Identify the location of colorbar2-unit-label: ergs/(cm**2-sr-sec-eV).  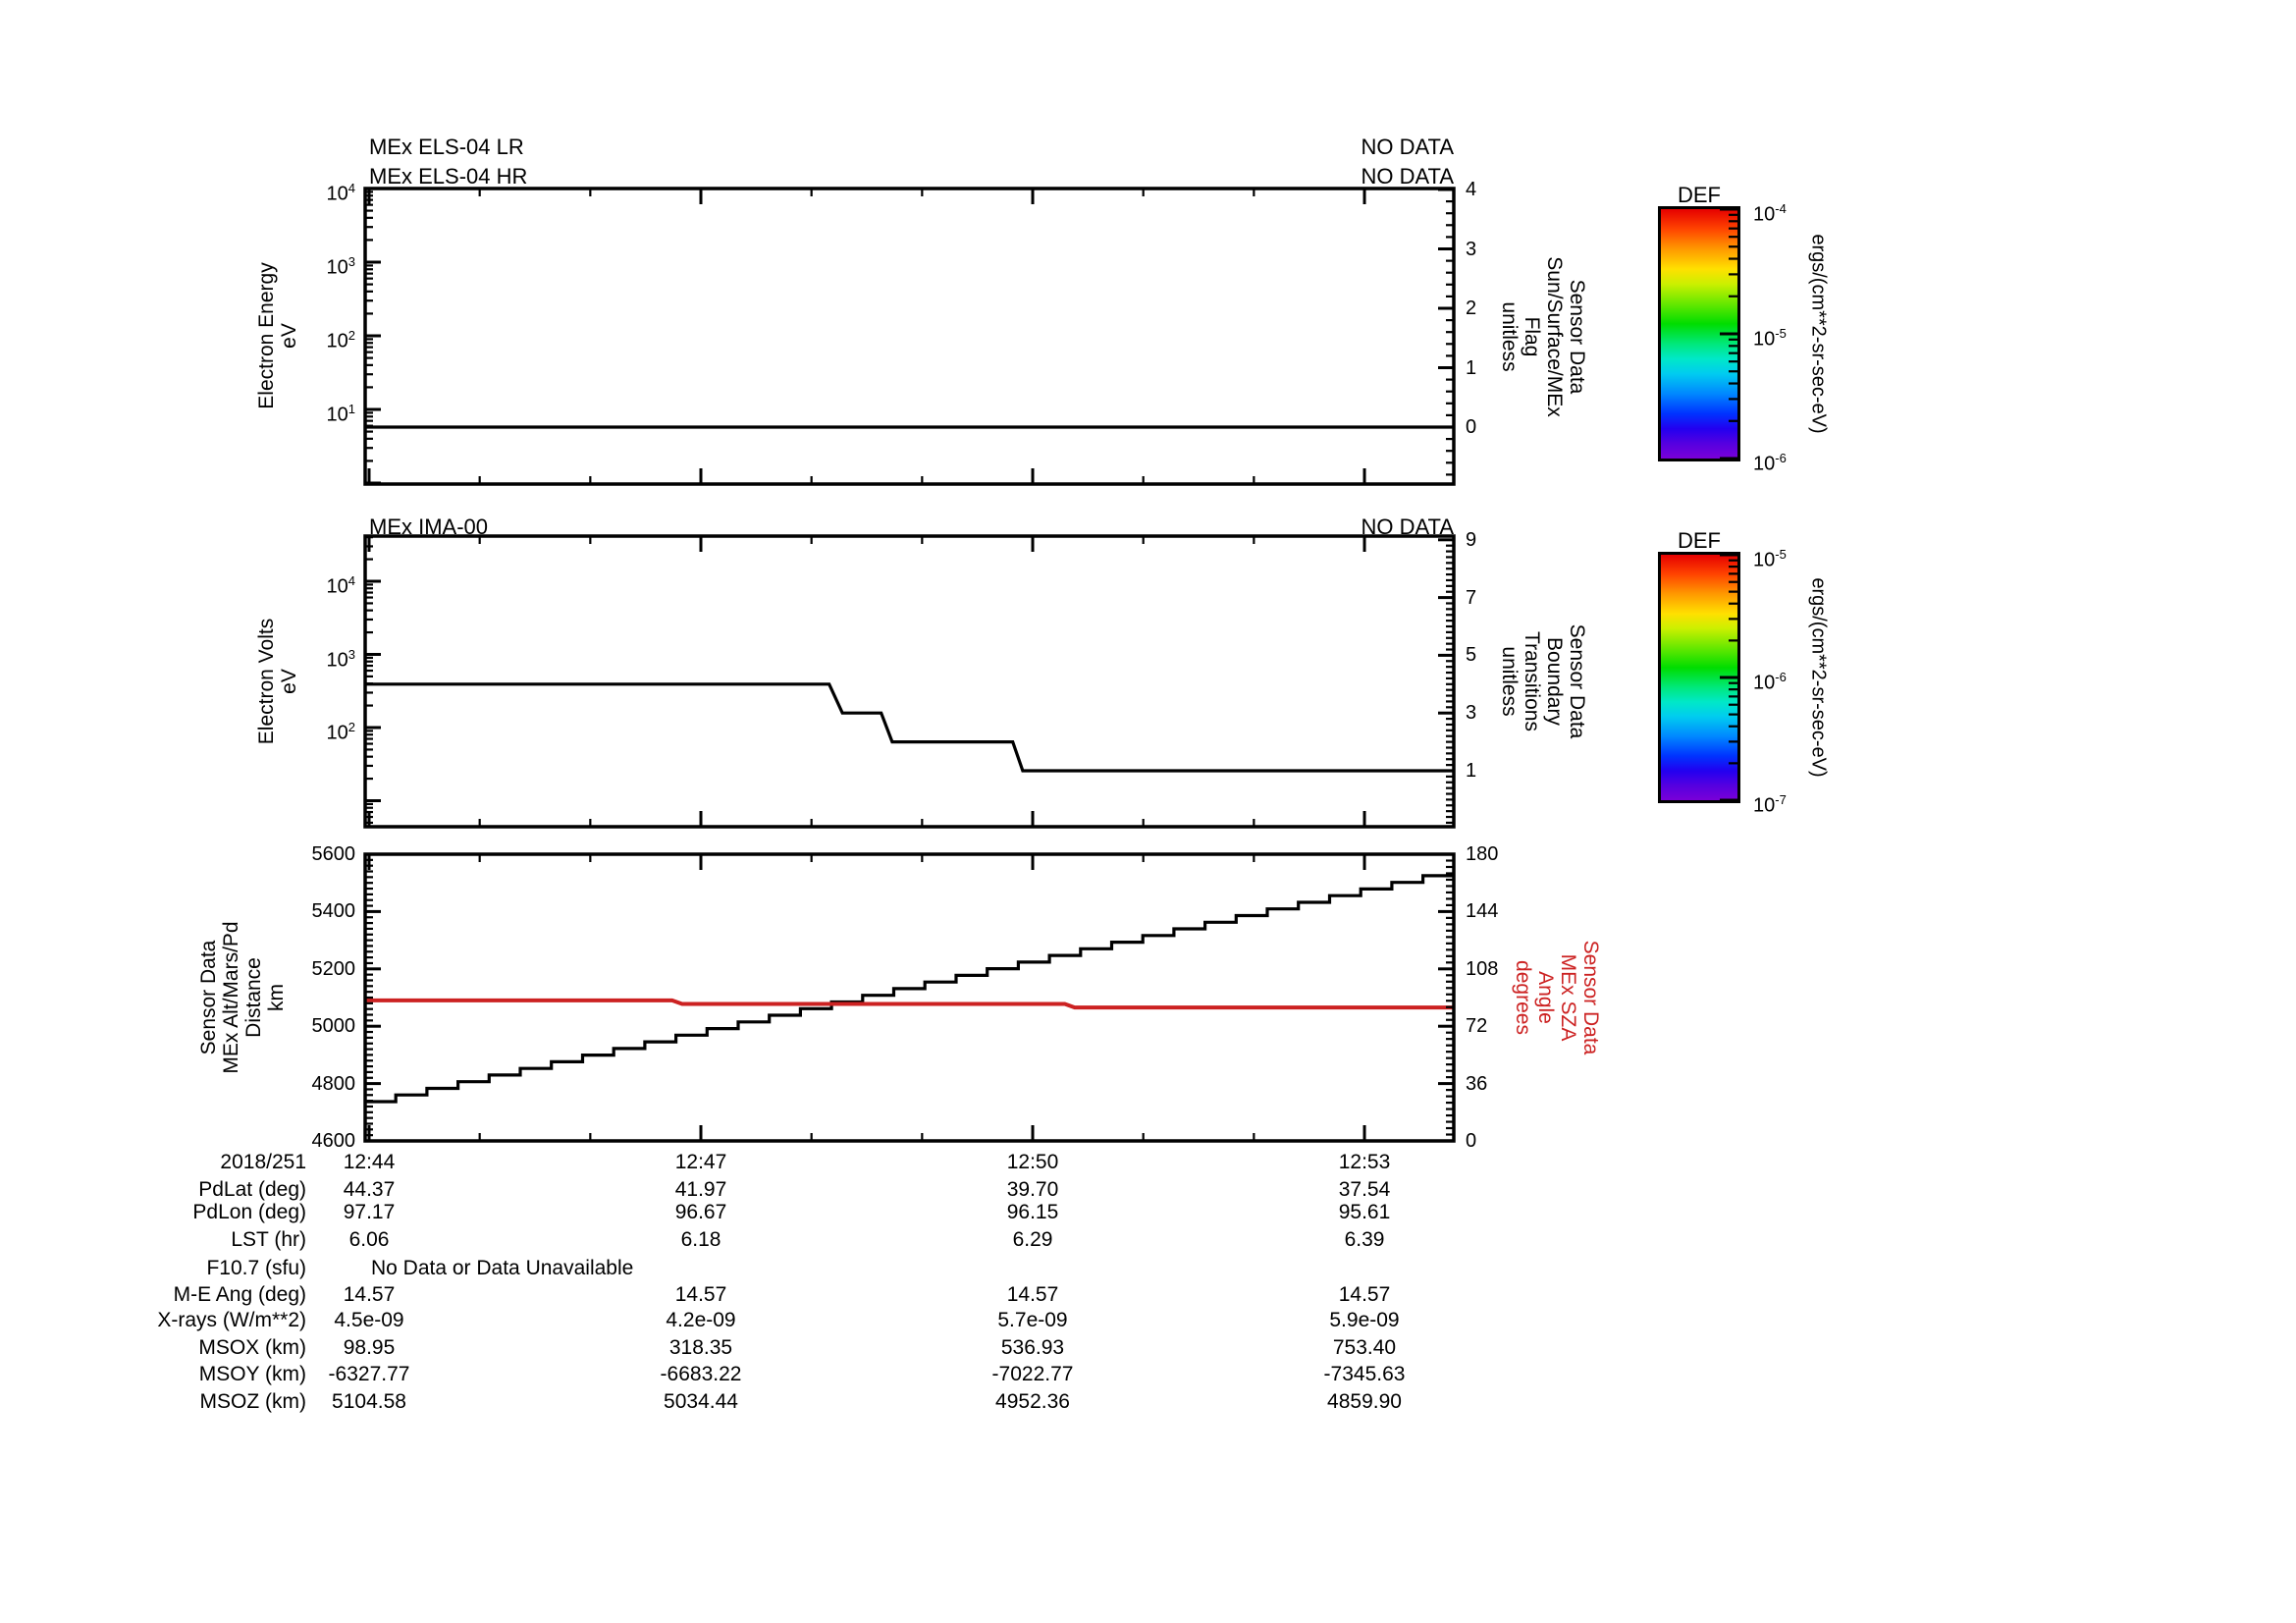
(1819, 677).